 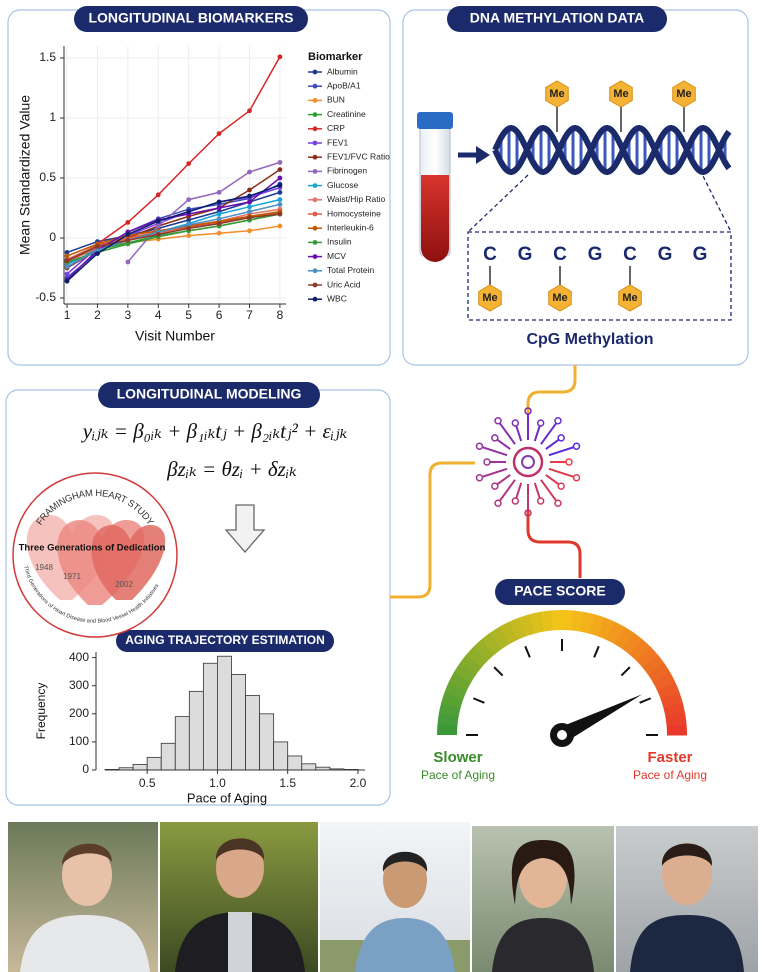 What do you see at coordinates (457, 757) in the screenshot?
I see `gauge-label: Slower` at bounding box center [457, 757].